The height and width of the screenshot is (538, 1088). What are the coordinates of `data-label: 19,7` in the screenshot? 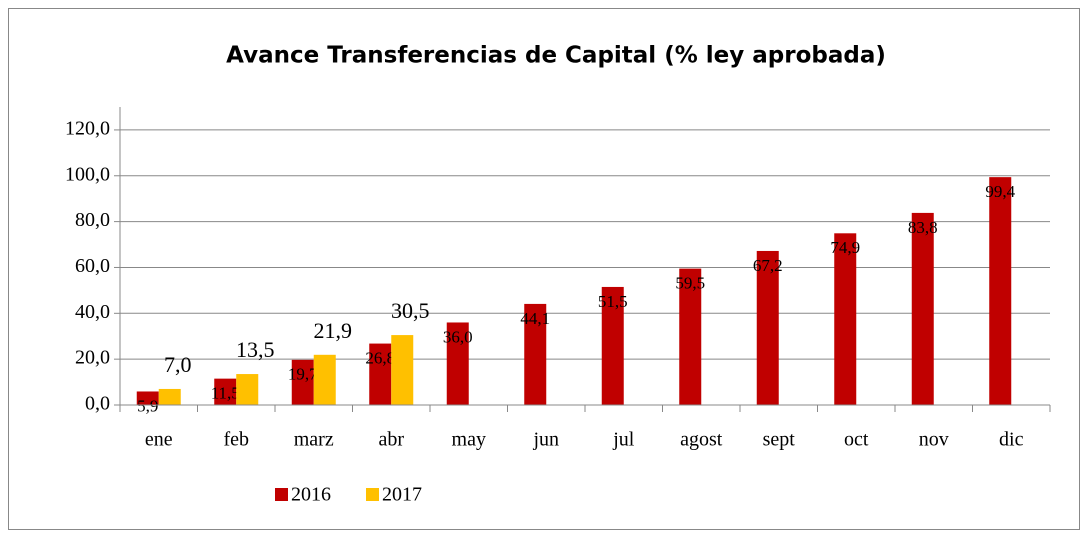 It's located at (303, 374).